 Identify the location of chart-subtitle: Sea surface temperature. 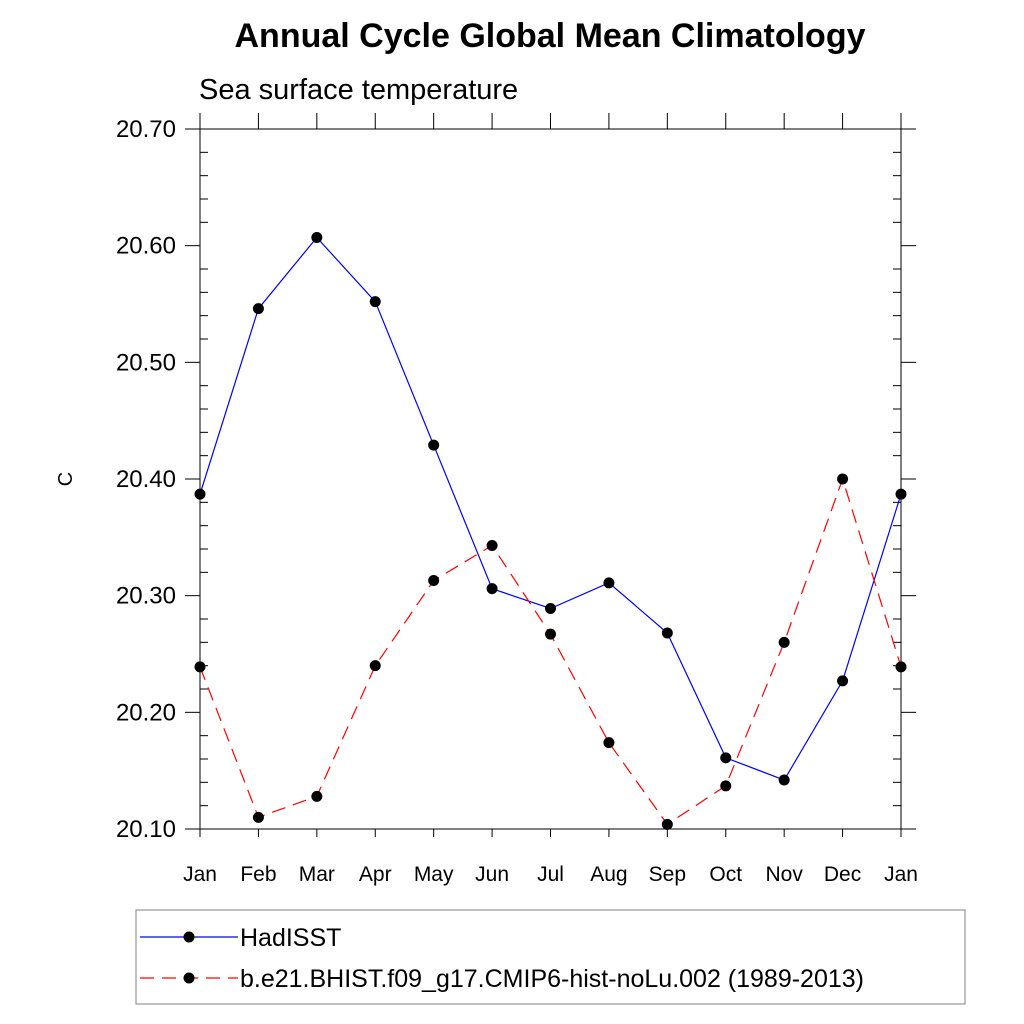
(358, 90).